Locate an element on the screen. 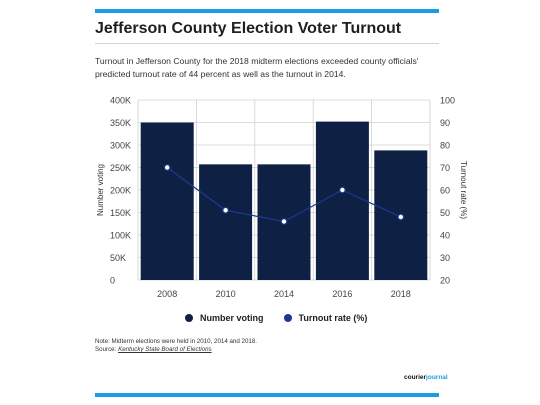 The width and height of the screenshot is (540, 405). x-tick-label: 2014 is located at coordinates (284, 294).